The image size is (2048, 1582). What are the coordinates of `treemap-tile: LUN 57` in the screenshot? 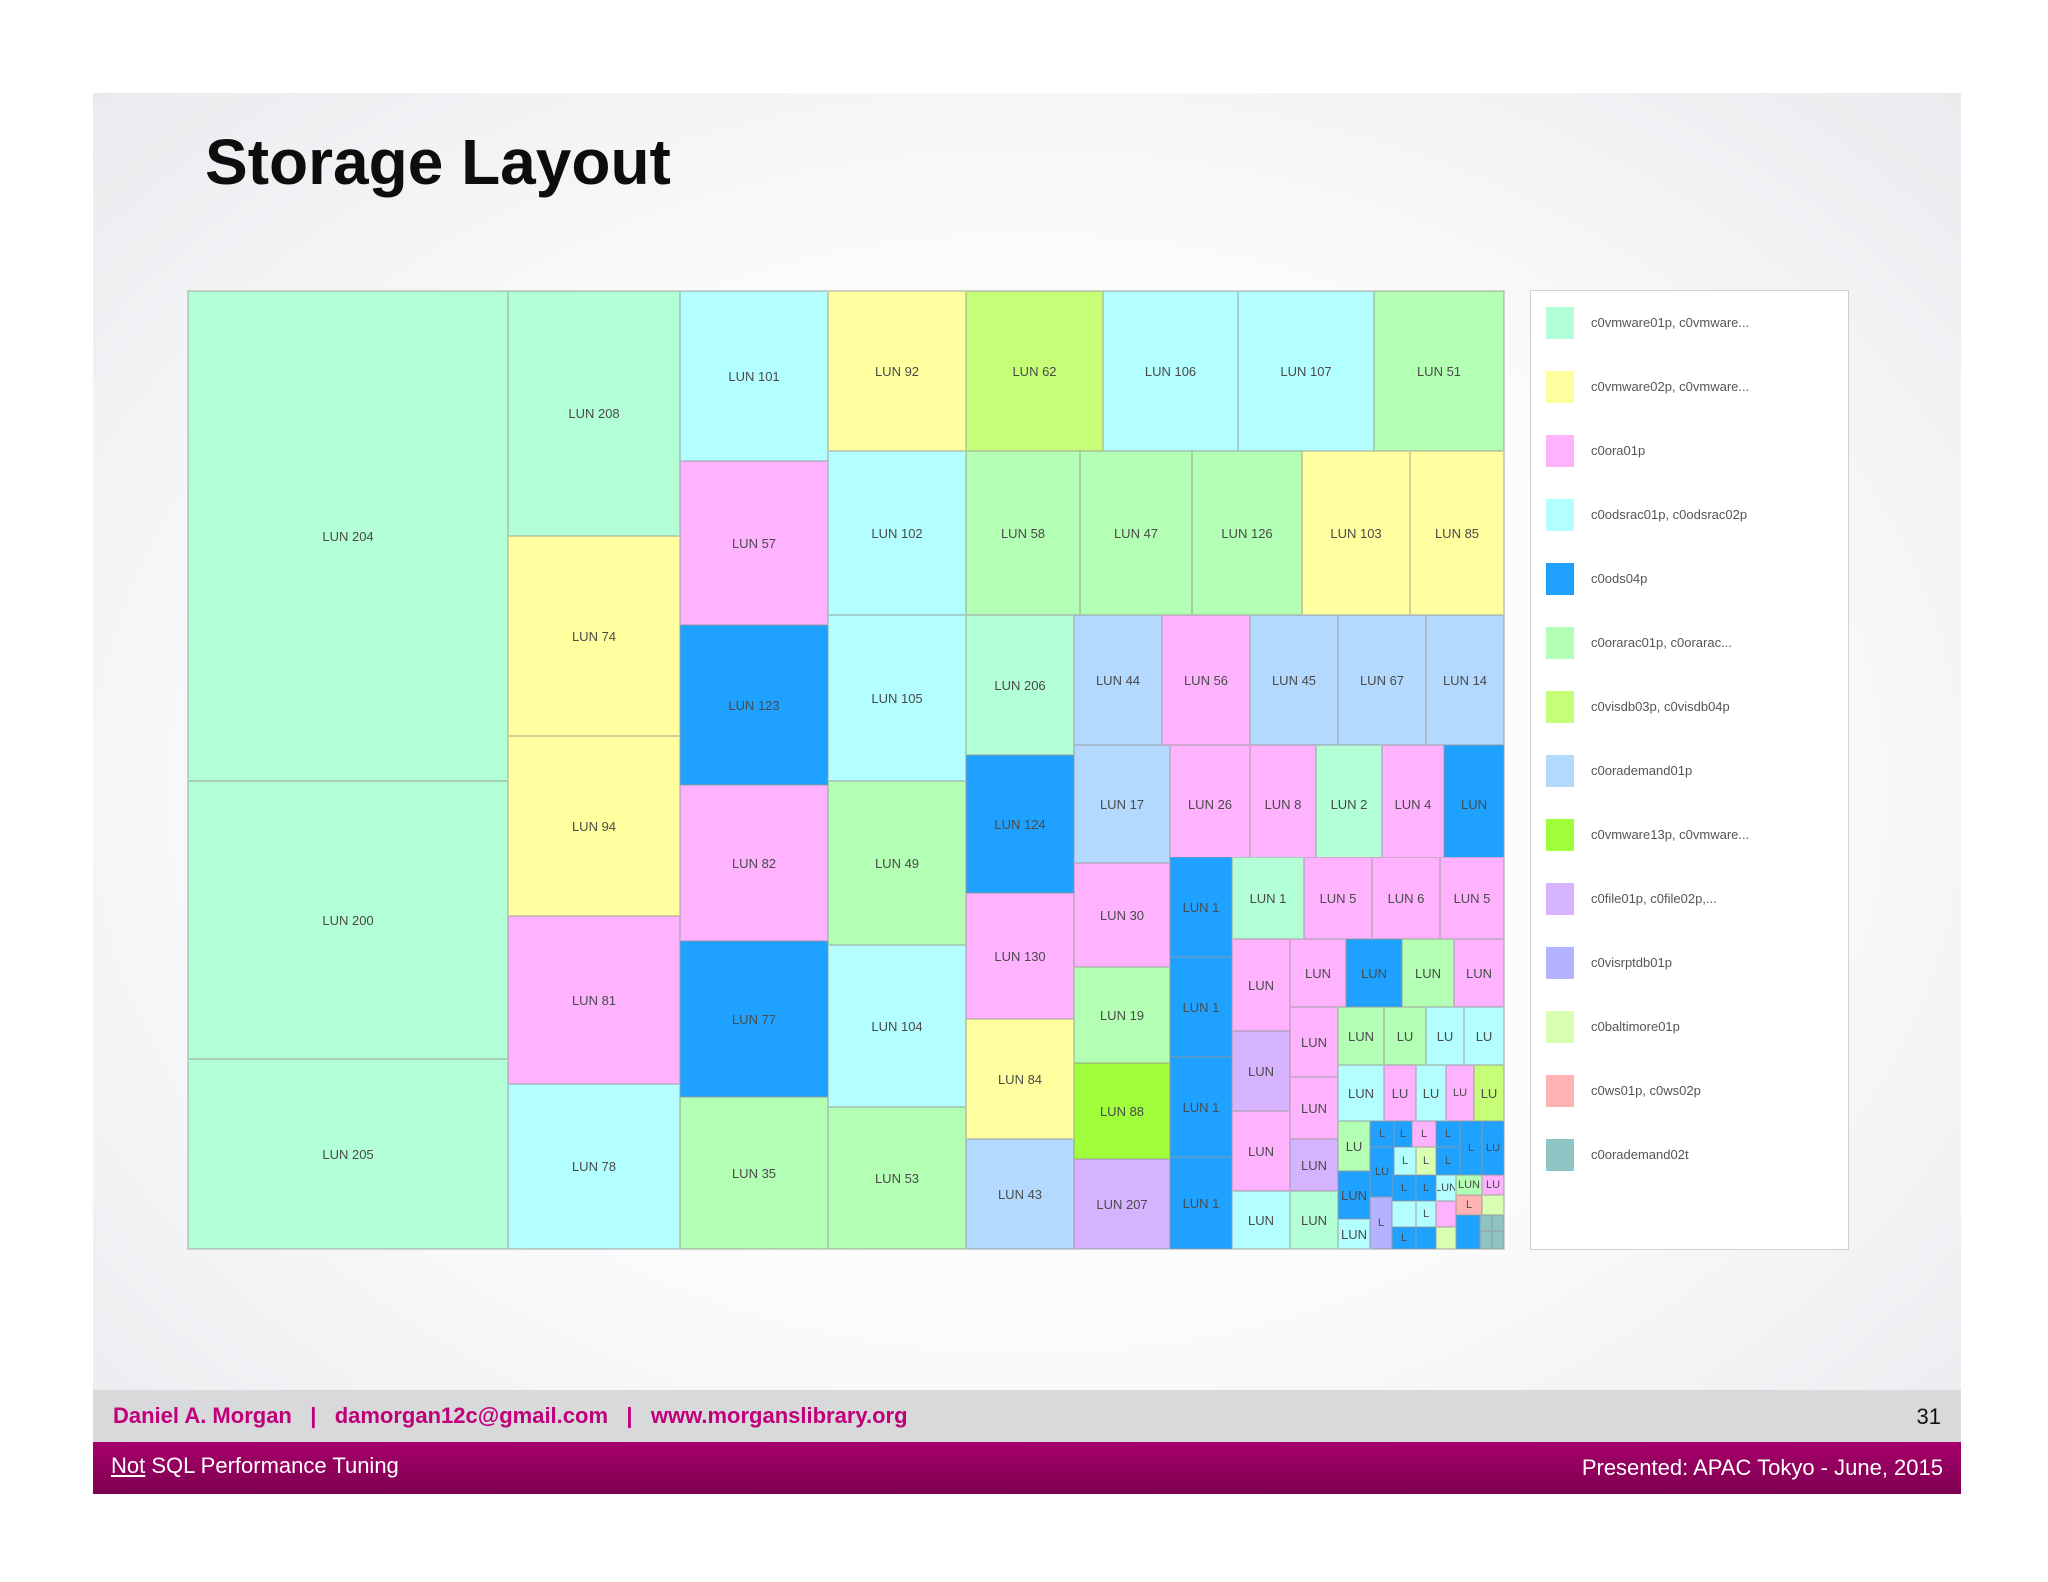 It's located at (754, 543).